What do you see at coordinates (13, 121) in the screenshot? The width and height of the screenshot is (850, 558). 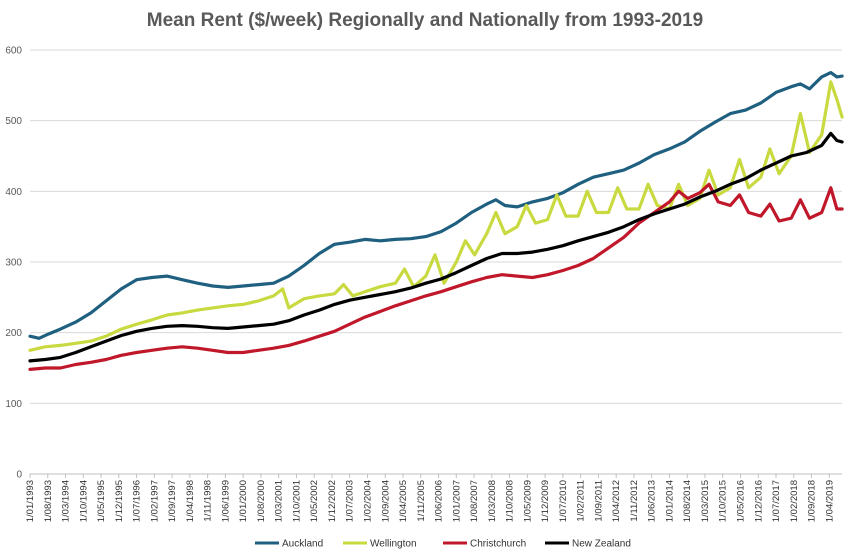 I see `y-tick-label: 500` at bounding box center [13, 121].